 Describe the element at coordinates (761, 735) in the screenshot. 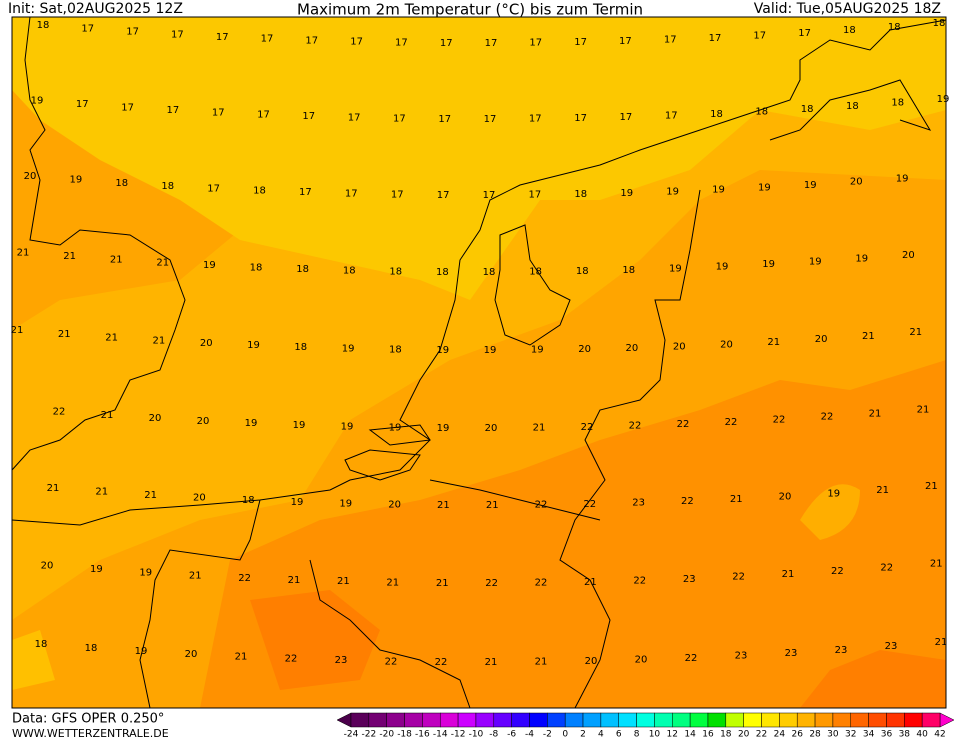

I see `colorbar-label: 22` at that location.